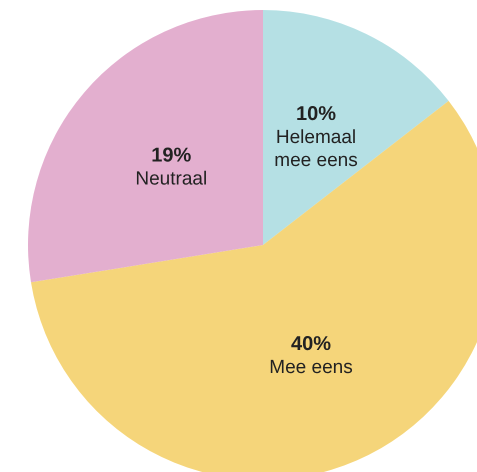 The width and height of the screenshot is (477, 472). What do you see at coordinates (171, 155) in the screenshot?
I see `data-label: 19%` at bounding box center [171, 155].